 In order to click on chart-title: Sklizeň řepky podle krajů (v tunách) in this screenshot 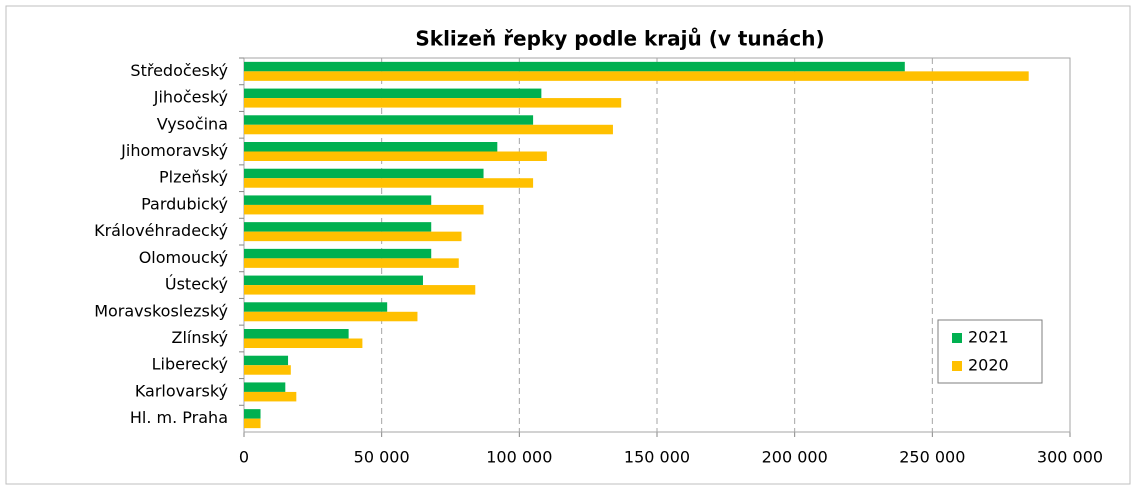, I will do `click(619, 39)`.